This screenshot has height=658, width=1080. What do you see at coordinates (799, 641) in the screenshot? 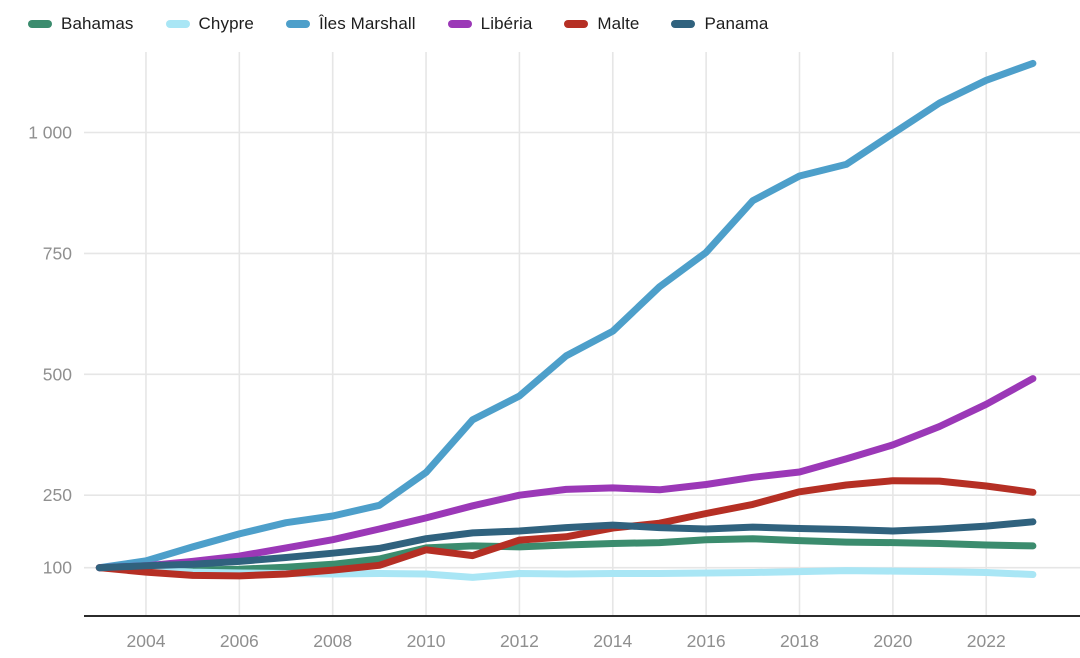
I see `x-tick-label: 2018` at bounding box center [799, 641].